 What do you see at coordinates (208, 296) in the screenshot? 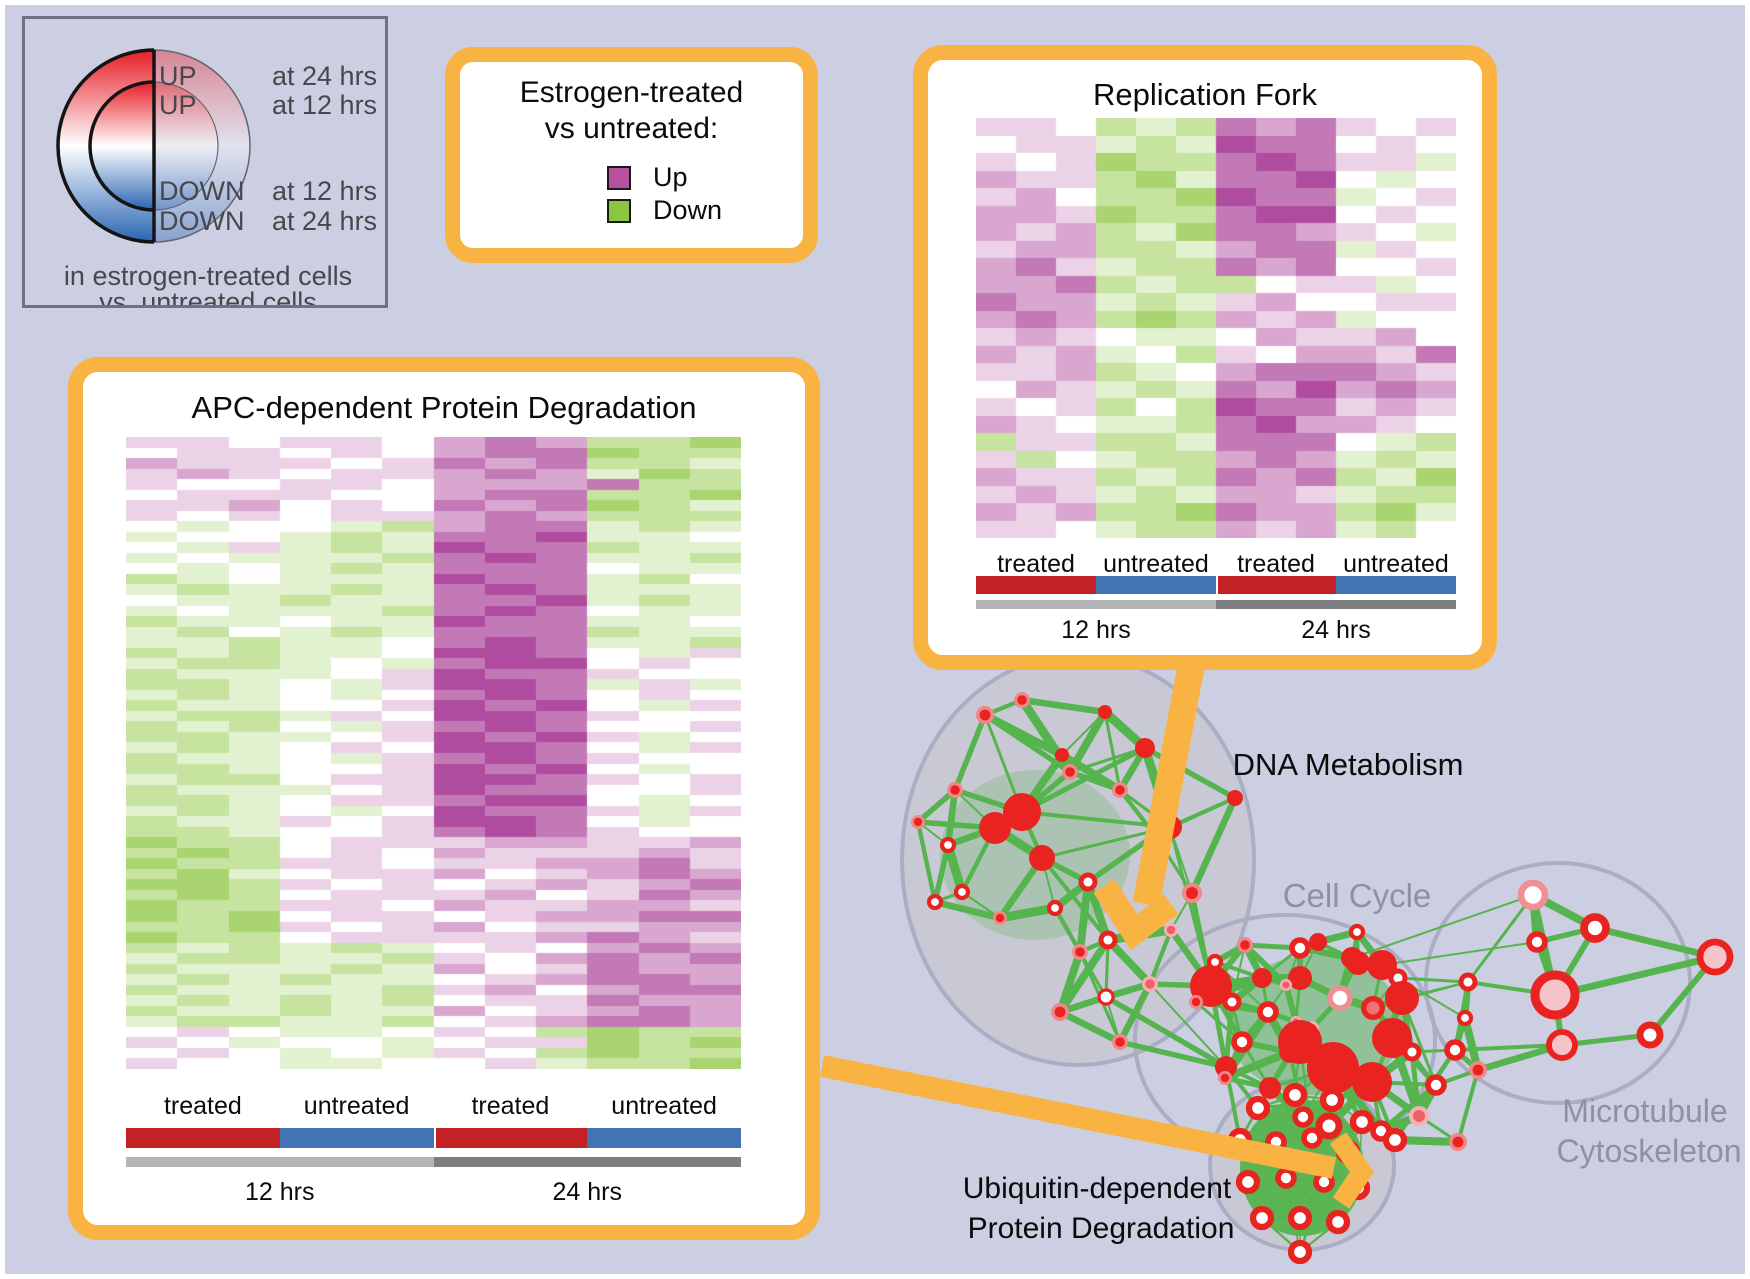
I see `key-caption-line2: vs. untreated cells` at bounding box center [208, 296].